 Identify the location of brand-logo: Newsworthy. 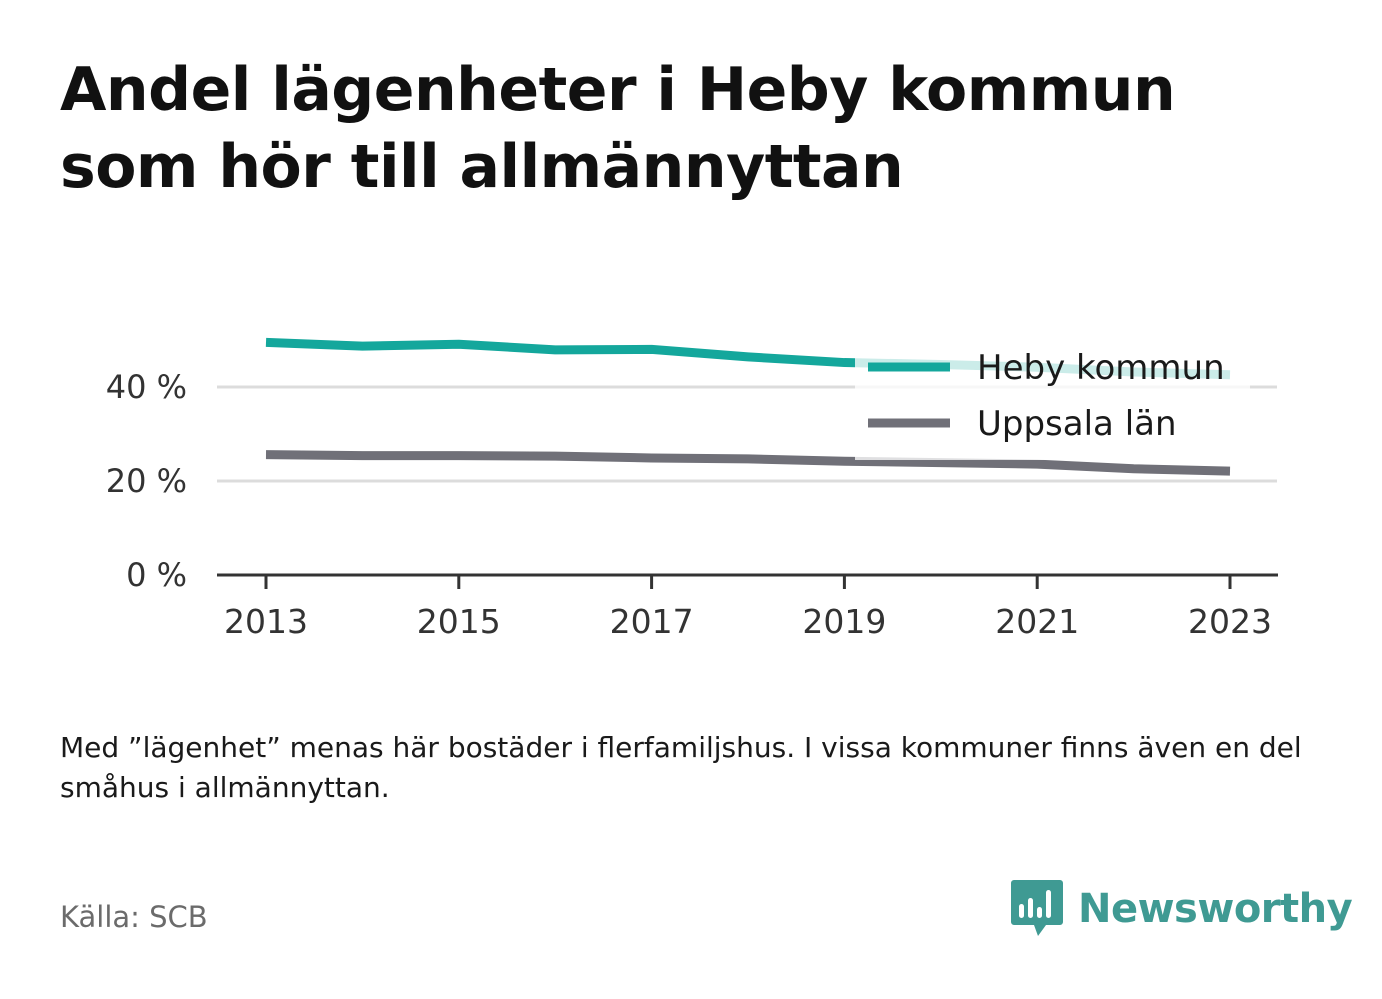
(1181, 909).